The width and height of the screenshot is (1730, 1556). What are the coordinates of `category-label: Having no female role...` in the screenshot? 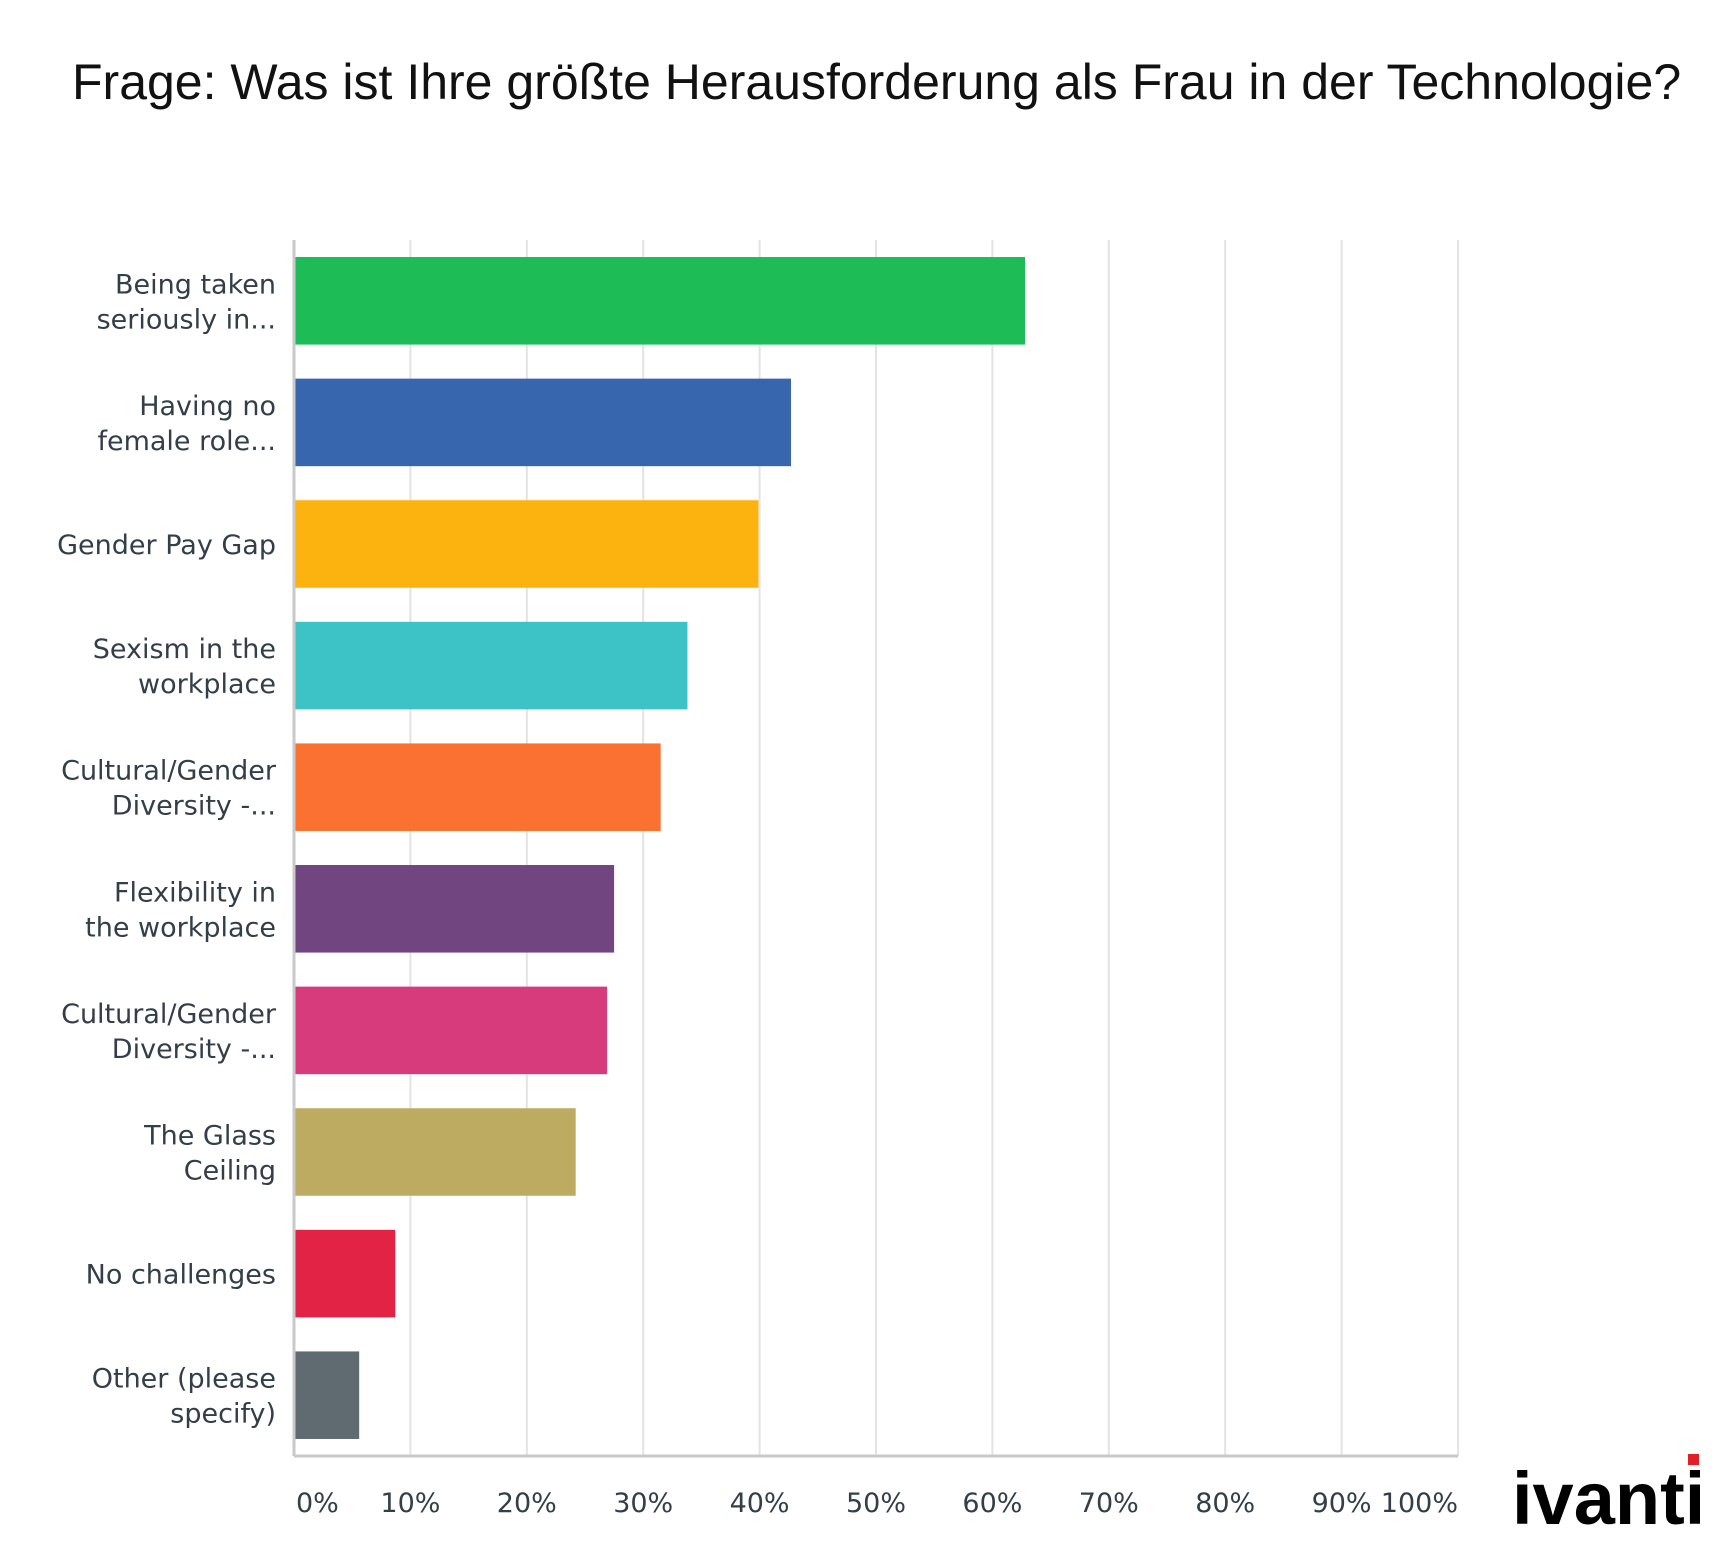 It's located at (186, 424).